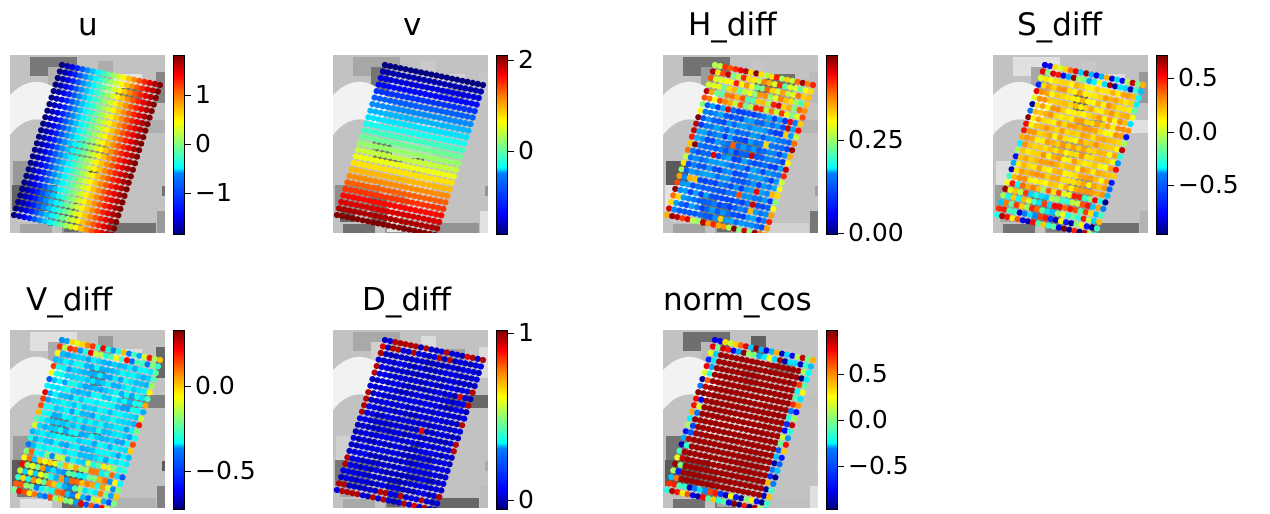 The height and width of the screenshot is (514, 1270). Describe the element at coordinates (1115, 228) in the screenshot. I see `photo-patch` at that location.